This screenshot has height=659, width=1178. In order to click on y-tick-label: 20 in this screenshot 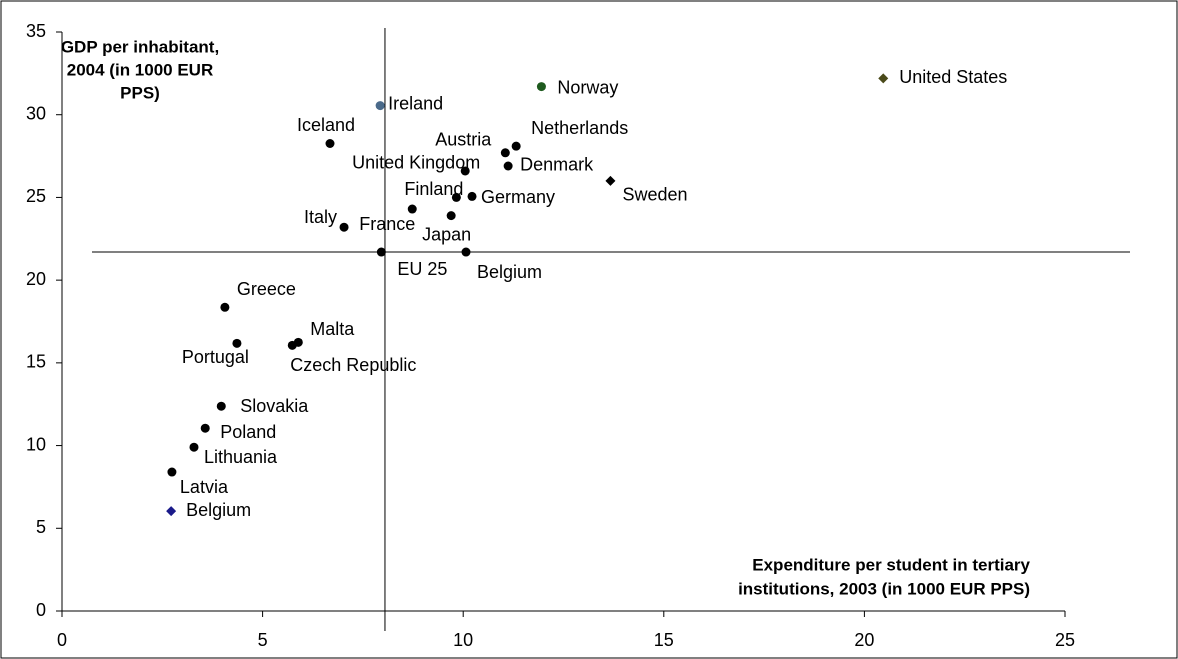, I will do `click(36, 279)`.